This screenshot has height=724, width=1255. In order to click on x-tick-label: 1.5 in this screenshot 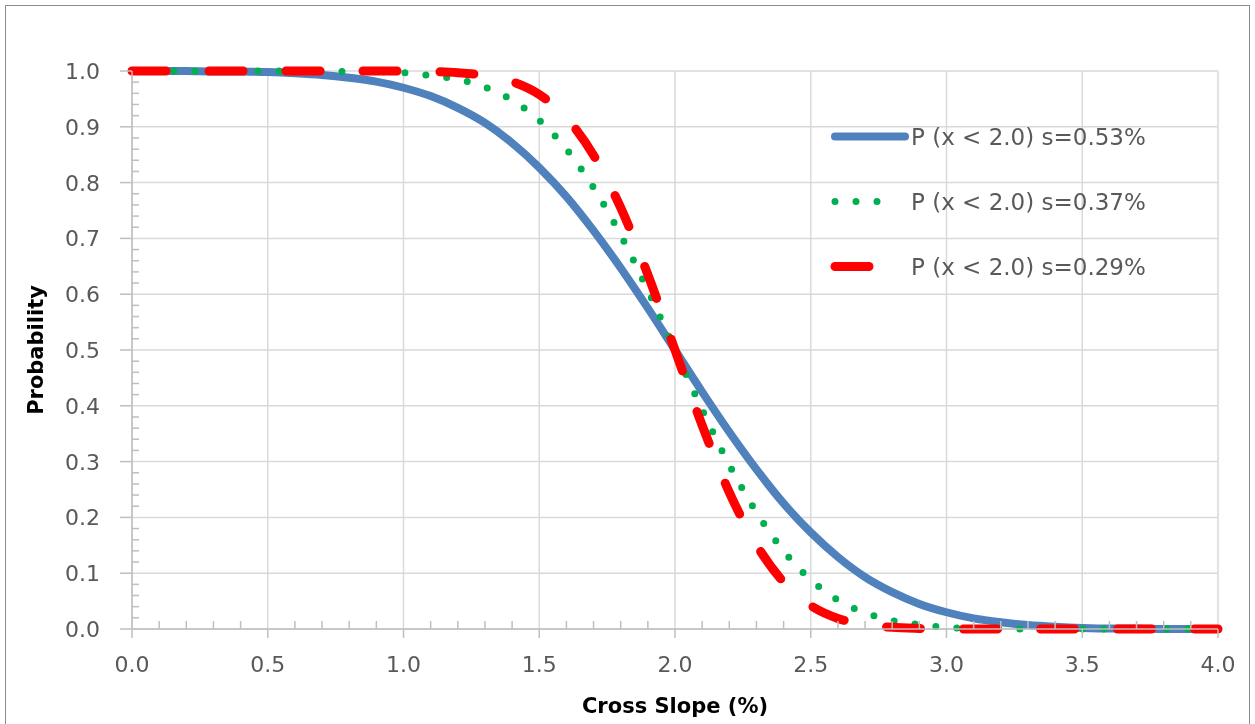, I will do `click(539, 664)`.